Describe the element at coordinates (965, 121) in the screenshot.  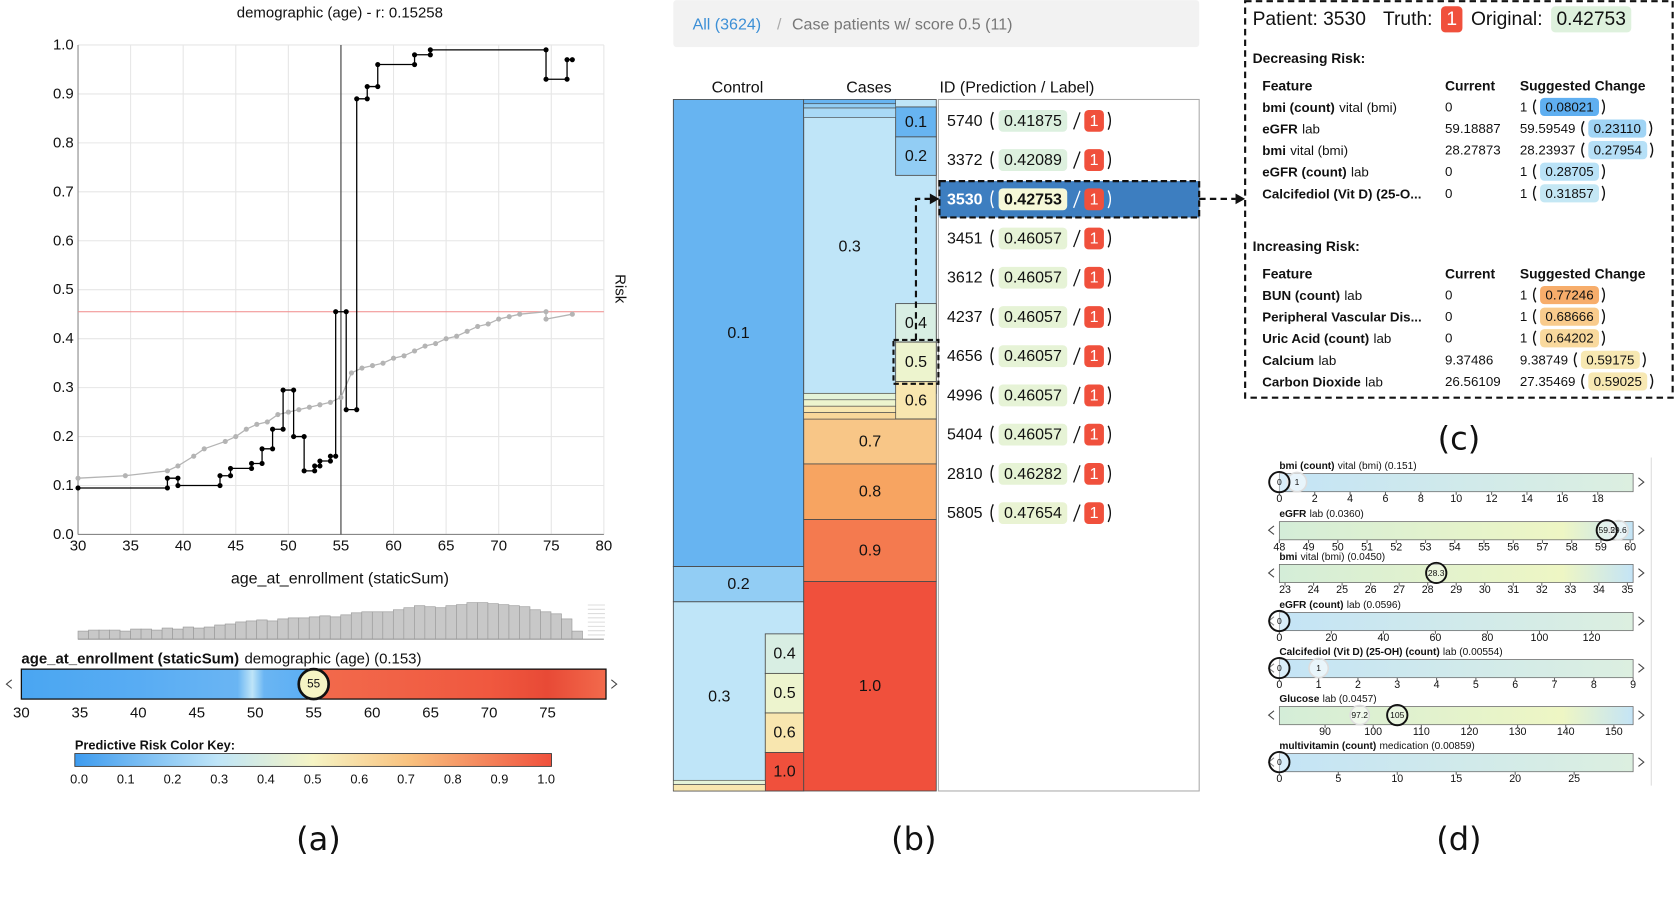
I see `patient-id: 5740` at that location.